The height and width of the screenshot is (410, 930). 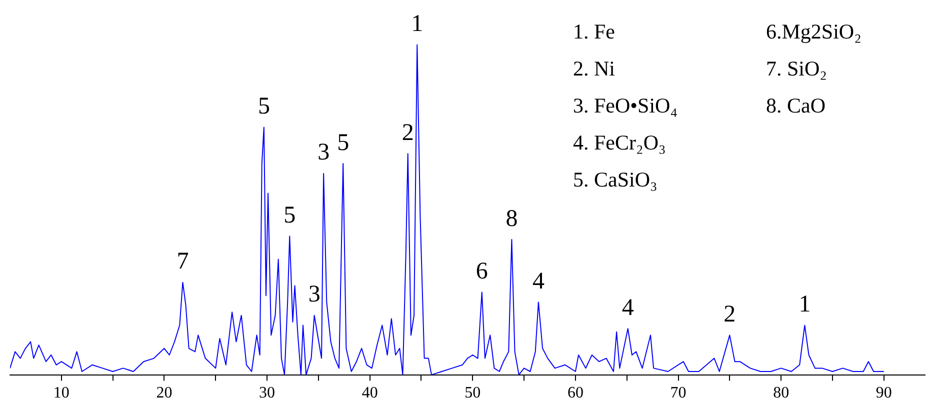 I want to click on annotation: 4. FeCr₂O₃, so click(x=619, y=142).